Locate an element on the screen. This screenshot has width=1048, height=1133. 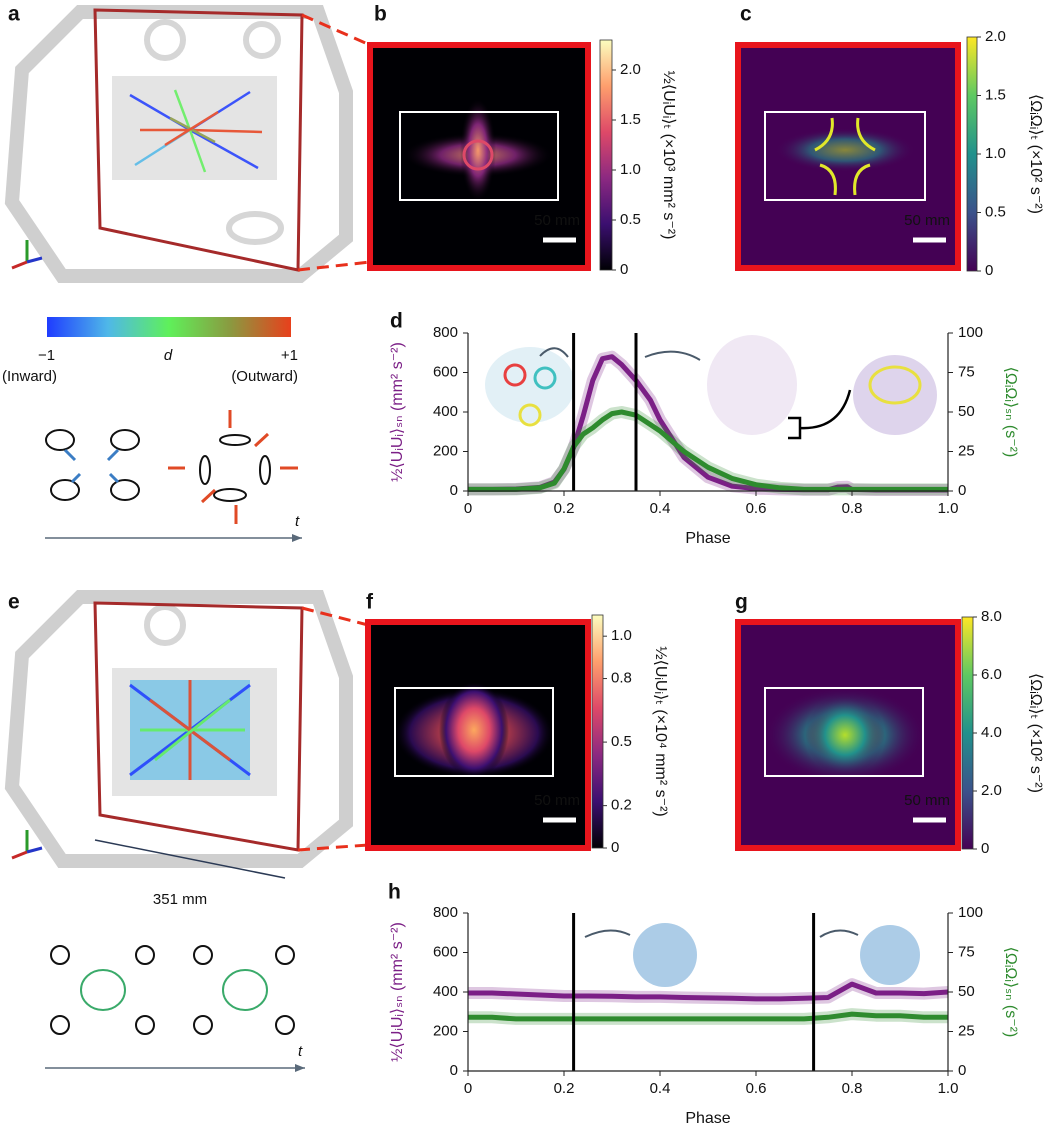
colorbar-tick-label: 4.0 is located at coordinates (991, 732).